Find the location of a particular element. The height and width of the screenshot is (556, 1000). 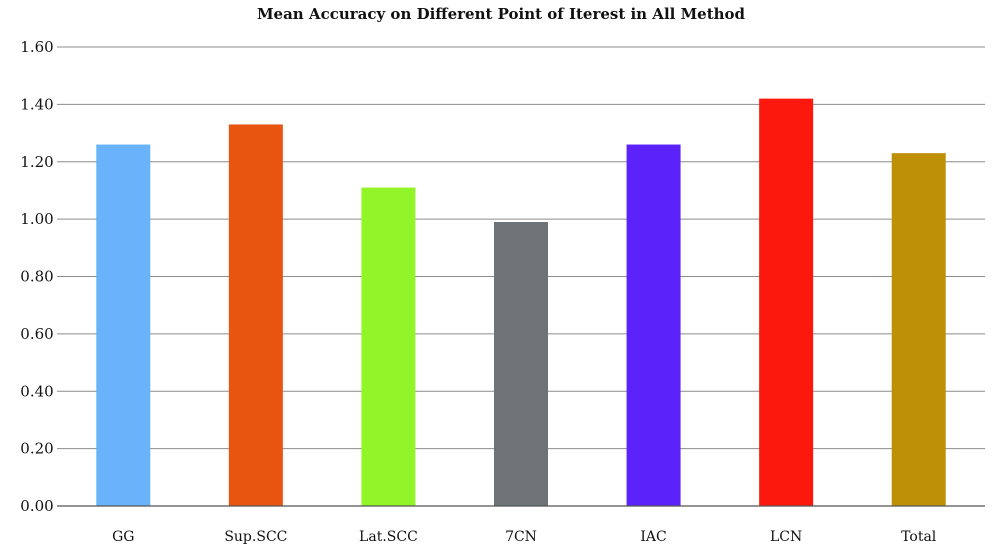

x-tick-label: 7CN is located at coordinates (521, 537).